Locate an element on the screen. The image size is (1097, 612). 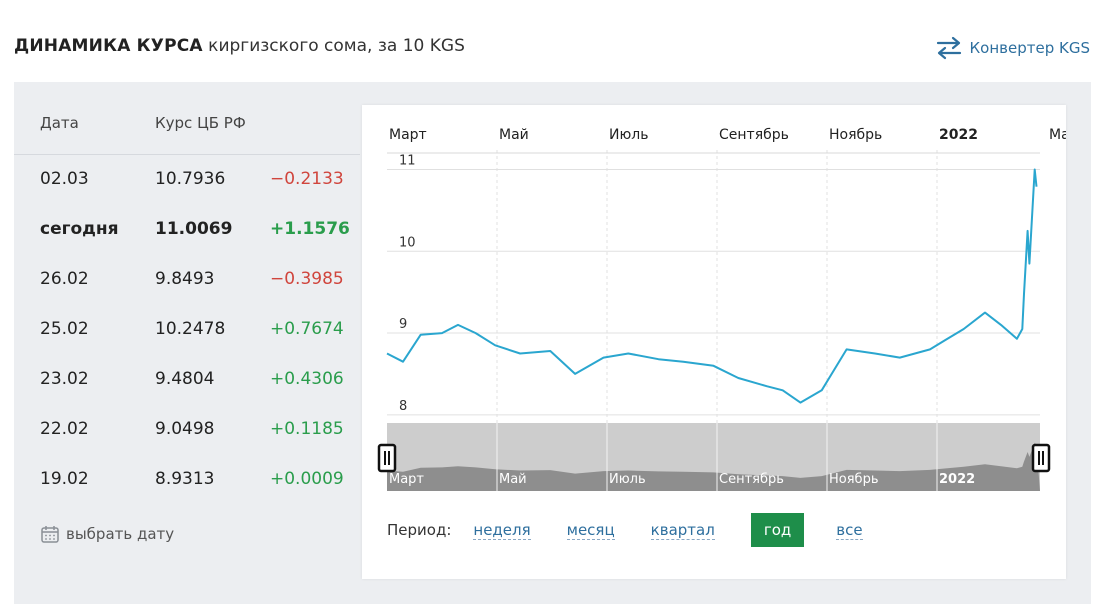
period-option-quarter: квартал is located at coordinates (682, 530).